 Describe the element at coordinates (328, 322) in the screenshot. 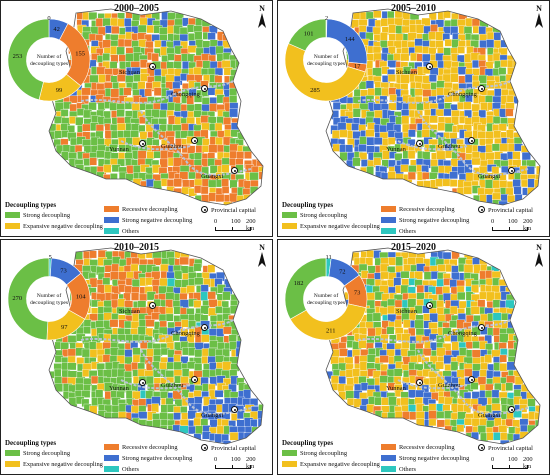

I see `donut-slice-expansive` at that location.